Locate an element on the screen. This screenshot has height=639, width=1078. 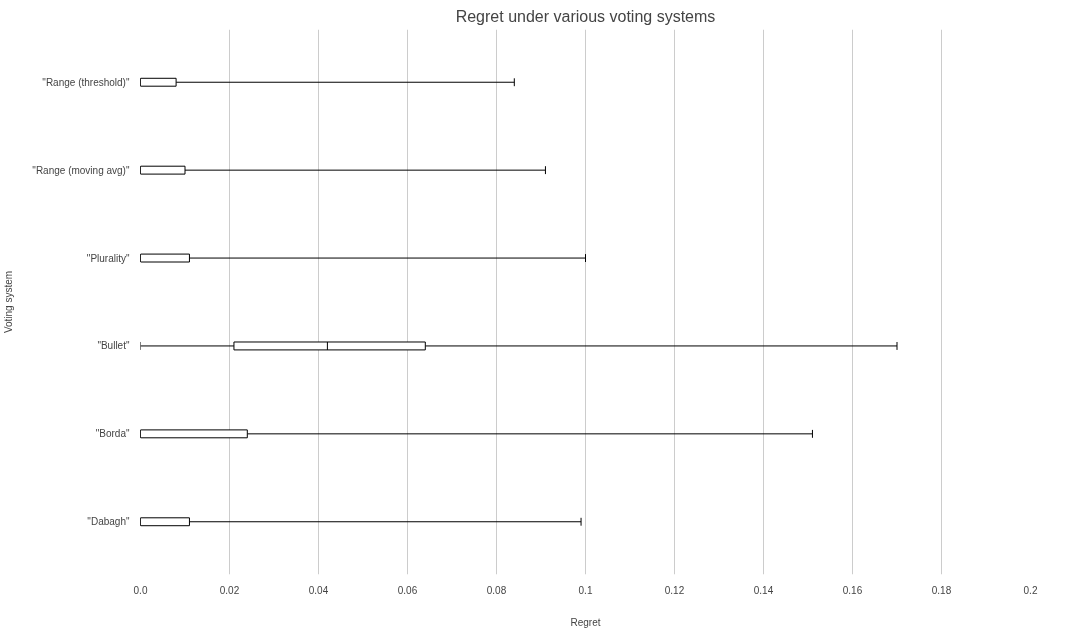
x-tick-label: 0.08 is located at coordinates (496, 590).